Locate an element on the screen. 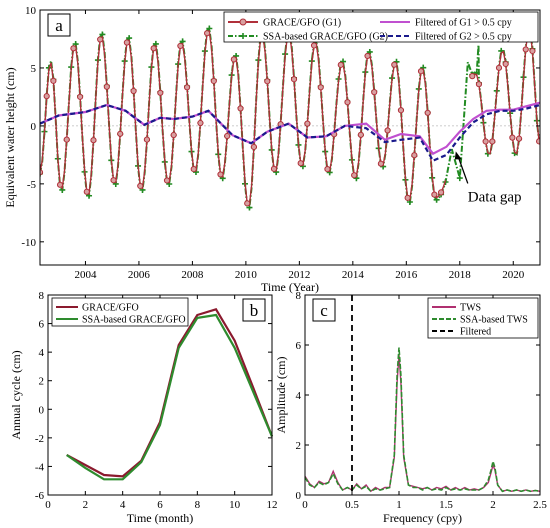 This screenshot has width=550, height=528. legend-item: SSA-based TWS is located at coordinates (480, 320).